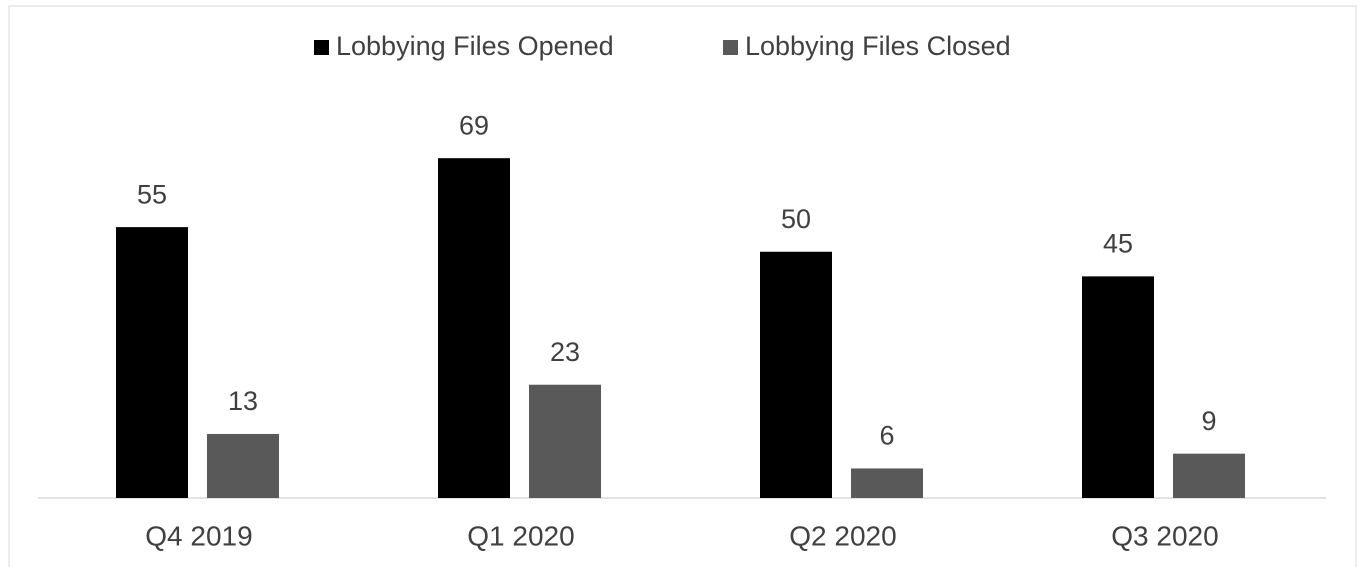 This screenshot has height=567, width=1364. What do you see at coordinates (474, 125) in the screenshot?
I see `data-label: 69` at bounding box center [474, 125].